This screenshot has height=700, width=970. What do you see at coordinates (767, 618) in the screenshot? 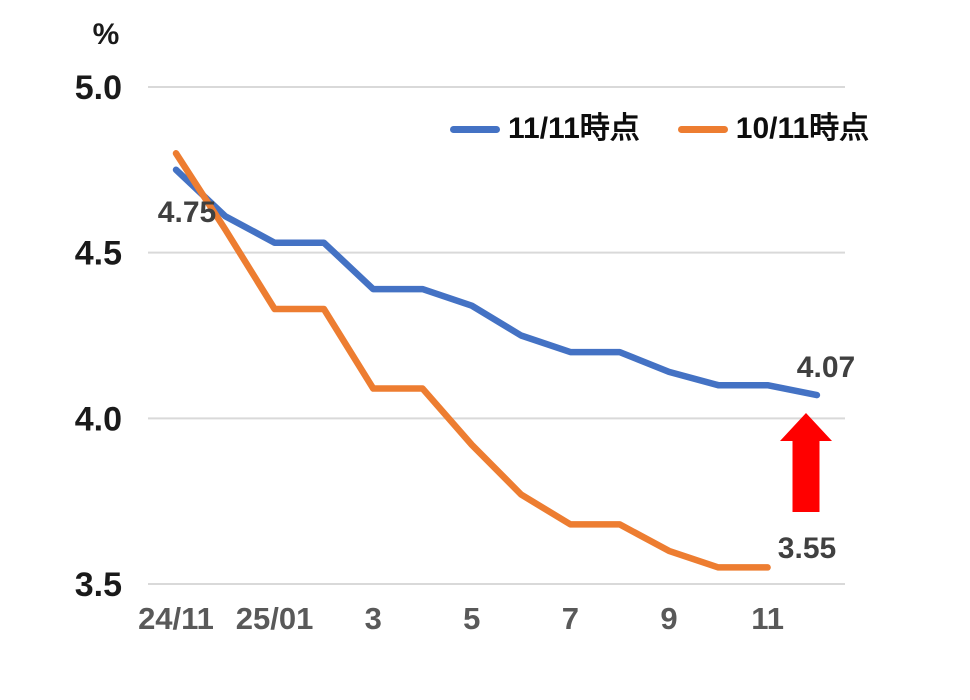
I see `x-axis-tick-label: 11` at bounding box center [767, 618].